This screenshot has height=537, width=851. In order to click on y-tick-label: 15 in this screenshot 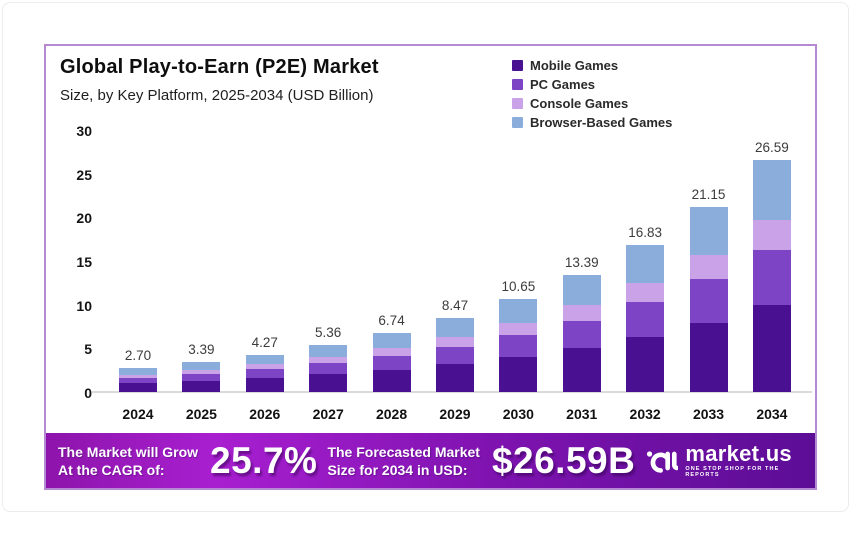, I will do `click(84, 262)`.